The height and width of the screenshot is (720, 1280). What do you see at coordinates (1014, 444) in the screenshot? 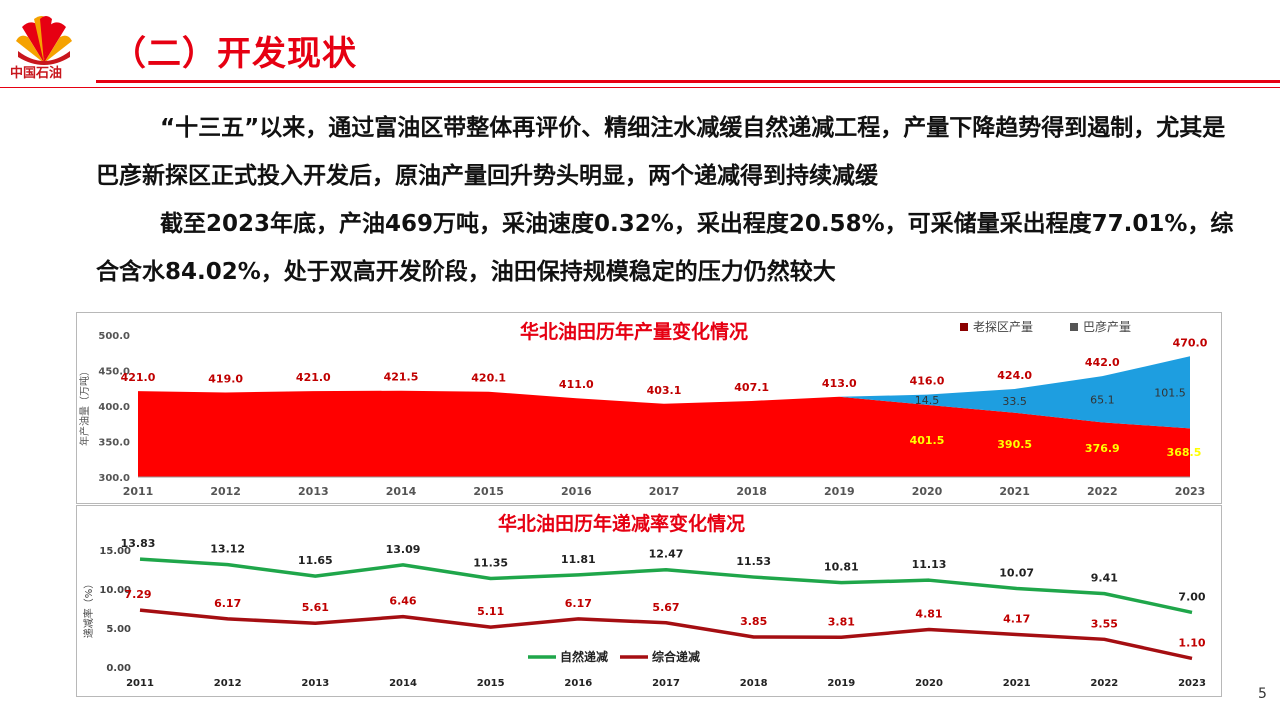
I see `old-area-data-label: 390.5` at bounding box center [1014, 444].